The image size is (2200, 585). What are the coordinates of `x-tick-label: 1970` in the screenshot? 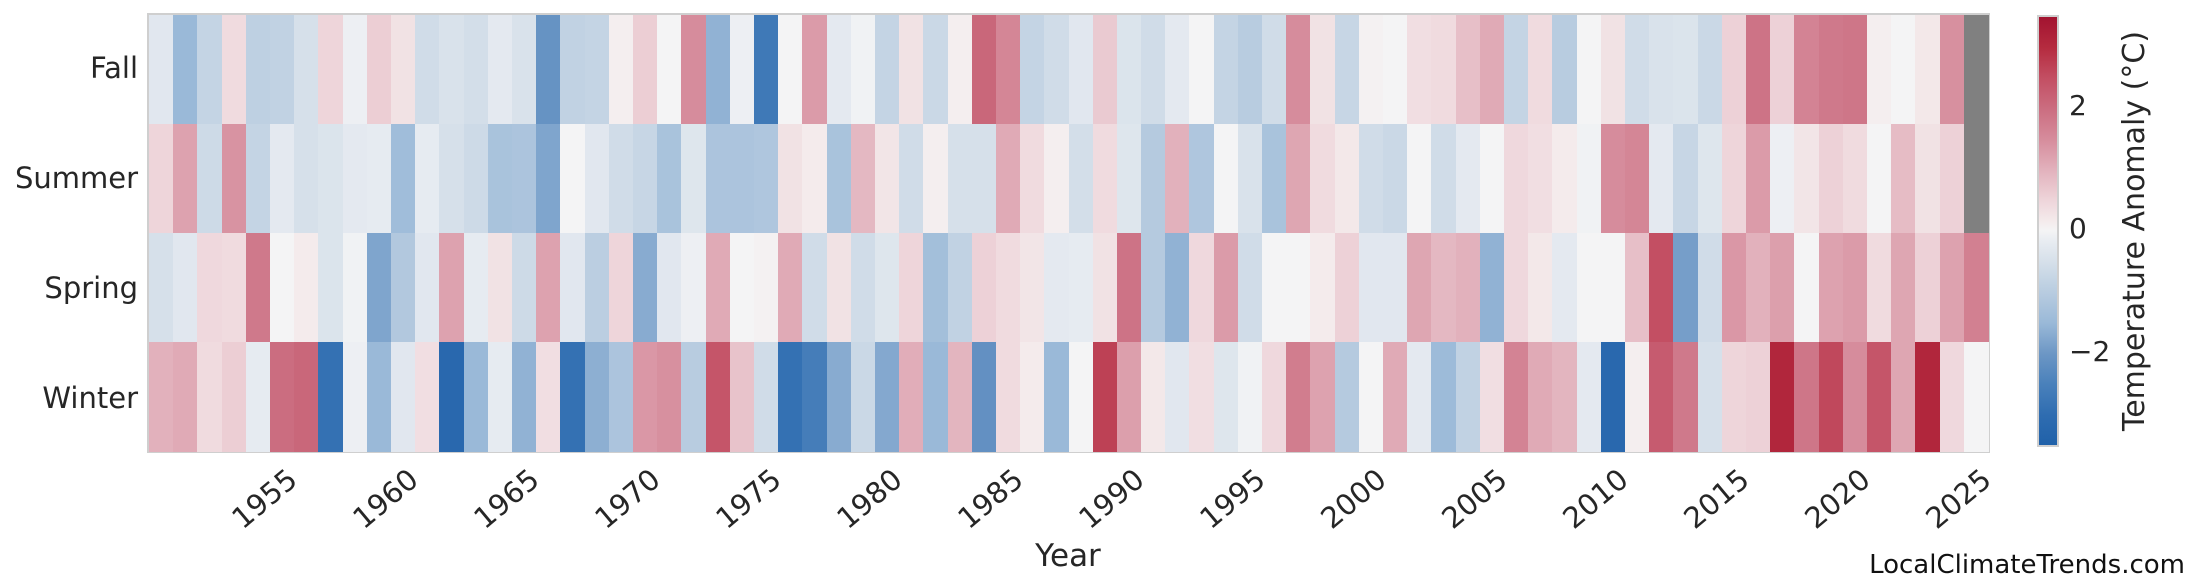 It's located at (627, 499).